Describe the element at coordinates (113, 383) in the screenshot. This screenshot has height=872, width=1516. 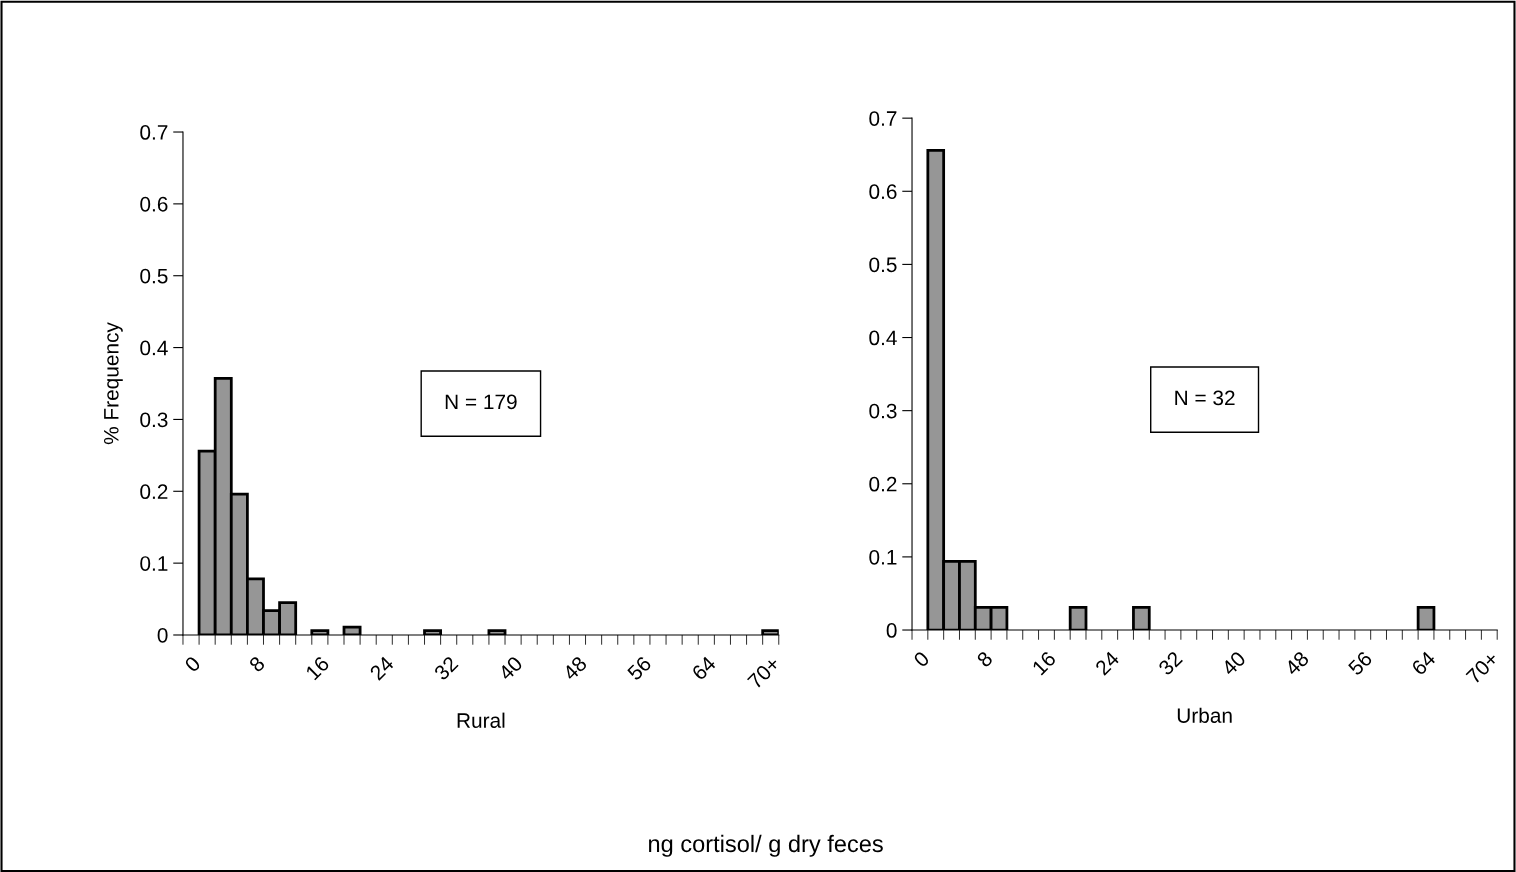
I see `y-axis-title: % Frequency` at that location.